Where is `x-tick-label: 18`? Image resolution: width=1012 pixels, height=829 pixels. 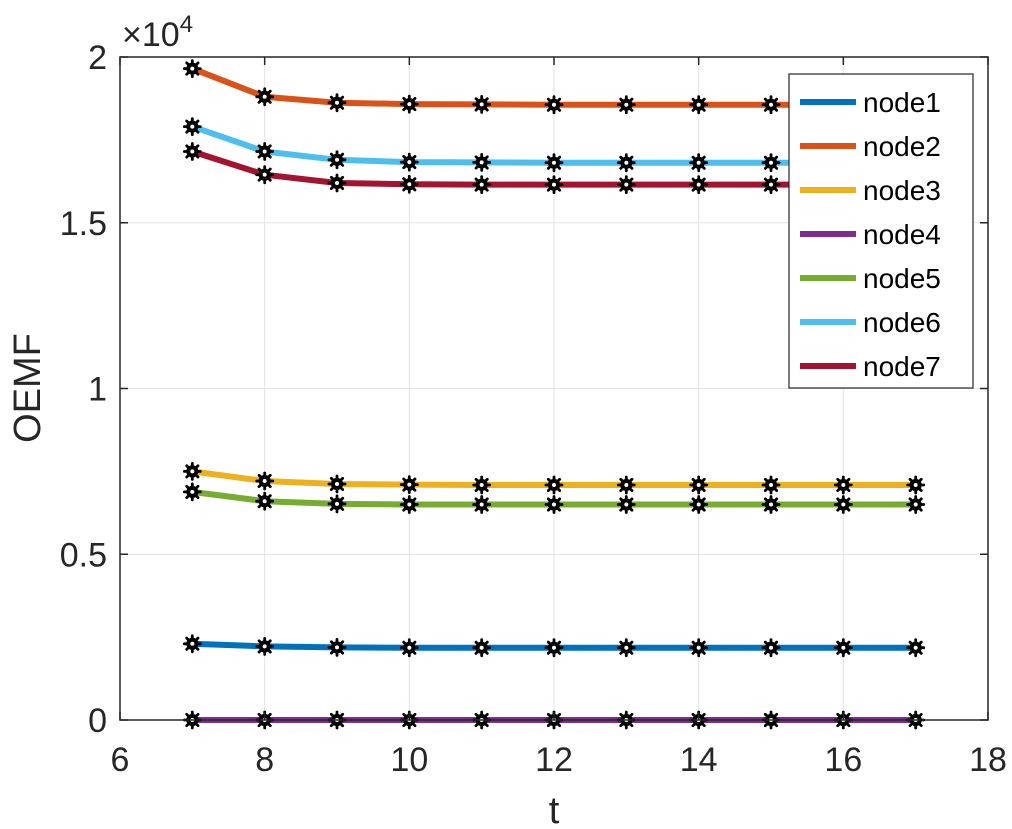 x-tick-label: 18 is located at coordinates (988, 760).